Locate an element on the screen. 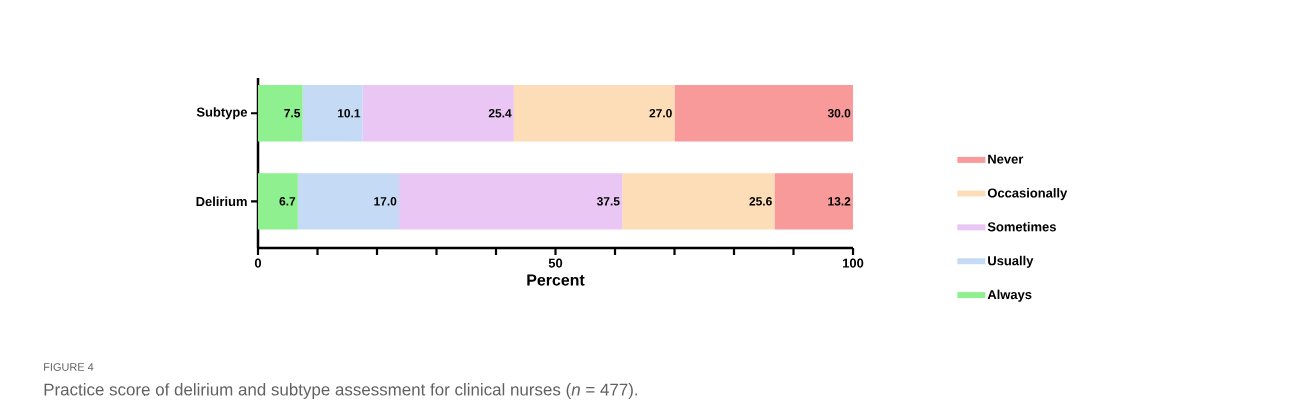 The width and height of the screenshot is (1295, 416). caption: FIGURE 4 is located at coordinates (69, 367).